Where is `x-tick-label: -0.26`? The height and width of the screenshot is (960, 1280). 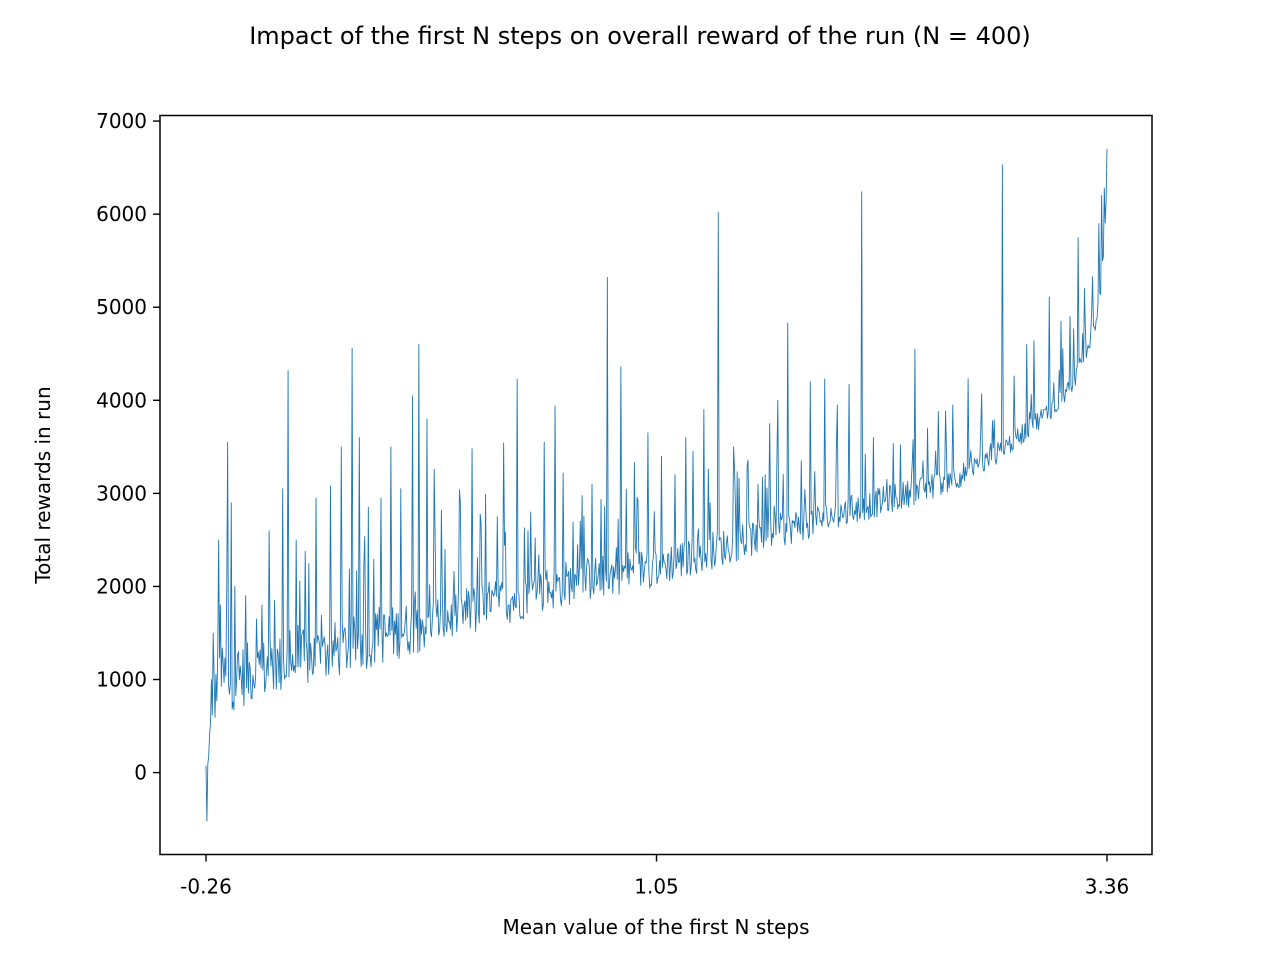
x-tick-label: -0.26 is located at coordinates (206, 887).